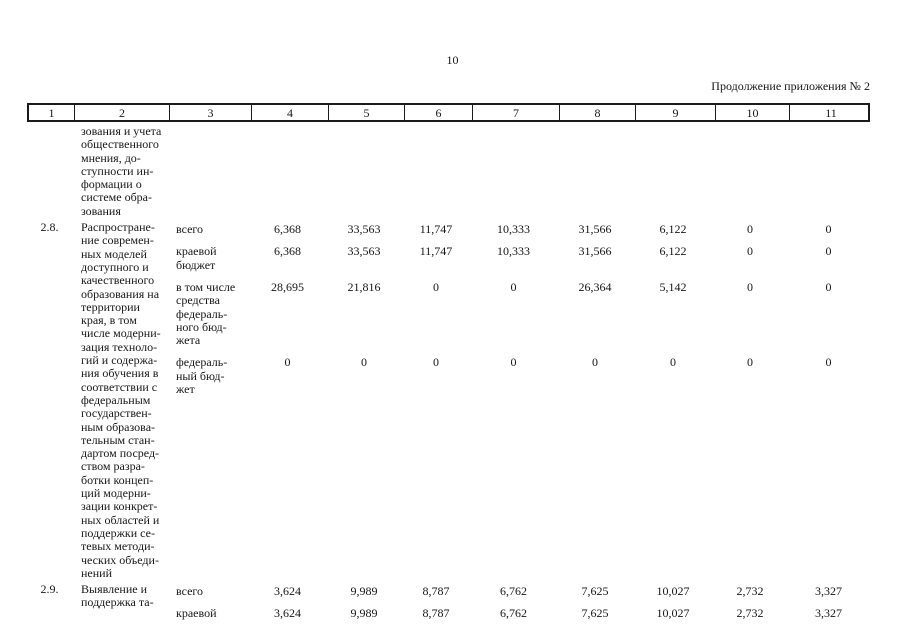  What do you see at coordinates (196, 613) in the screenshot?
I see `budget-label-cell: краевой` at bounding box center [196, 613].